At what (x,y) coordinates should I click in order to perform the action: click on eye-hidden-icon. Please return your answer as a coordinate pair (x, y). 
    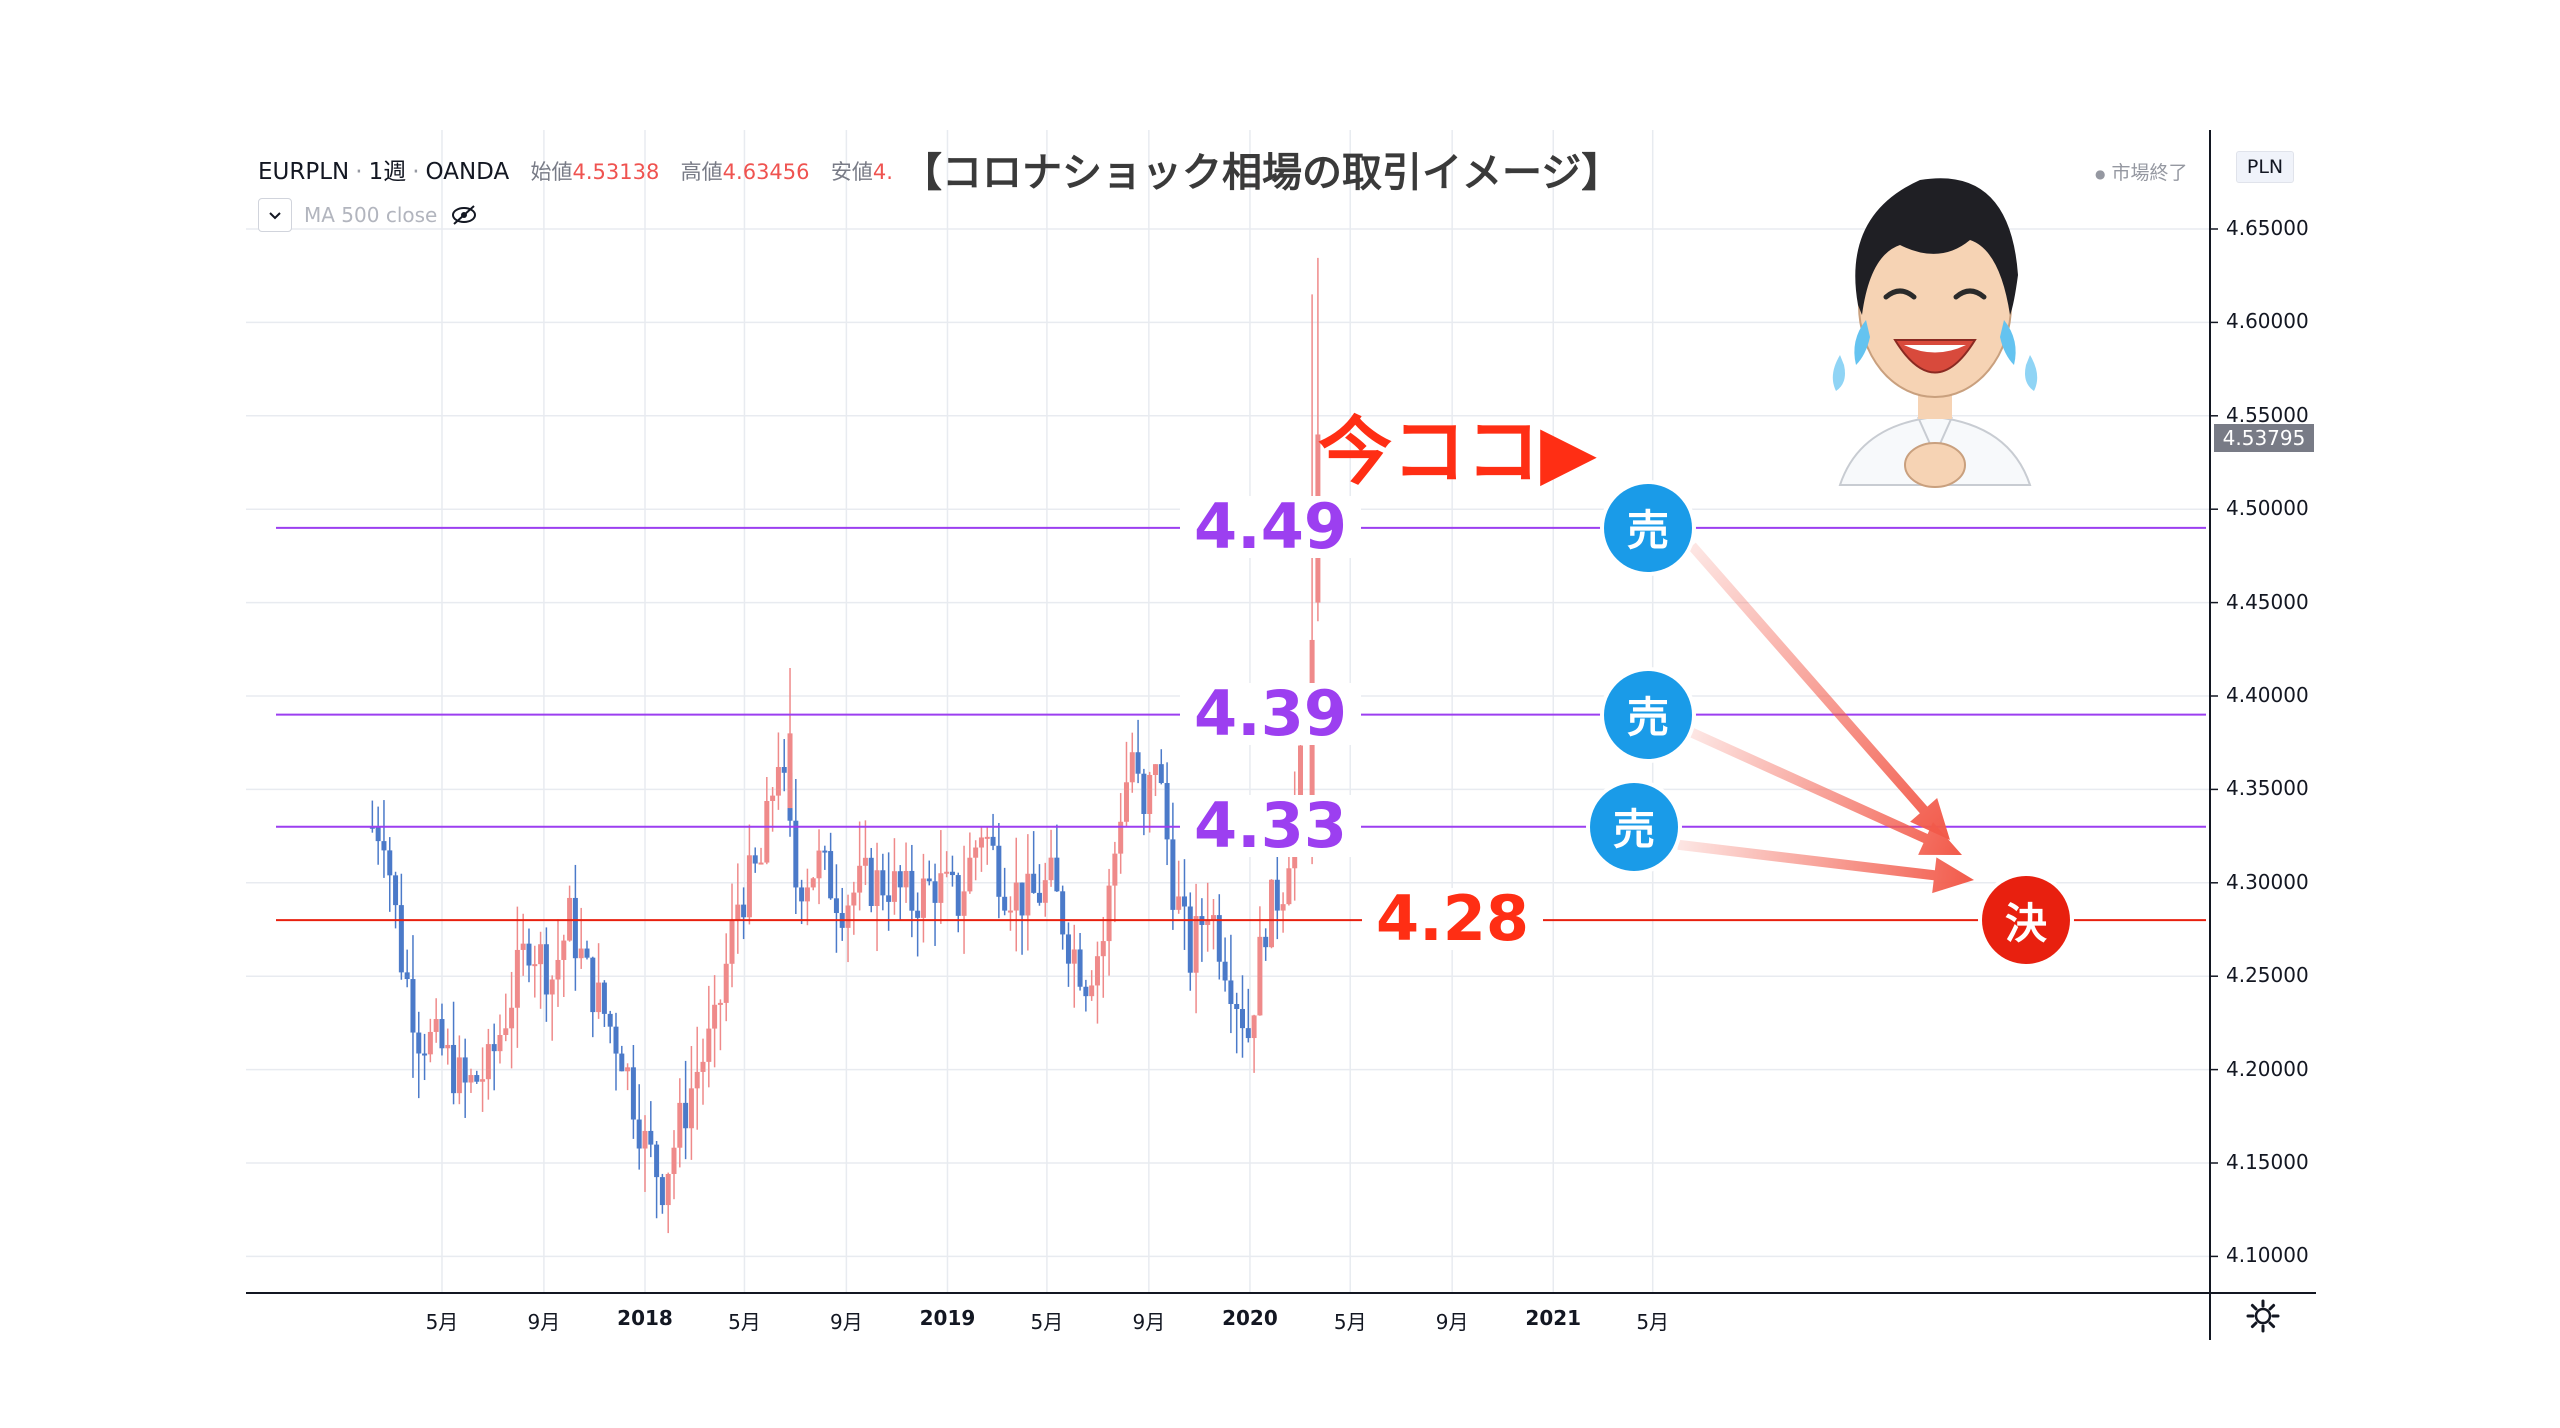
    Looking at the image, I should click on (464, 215).